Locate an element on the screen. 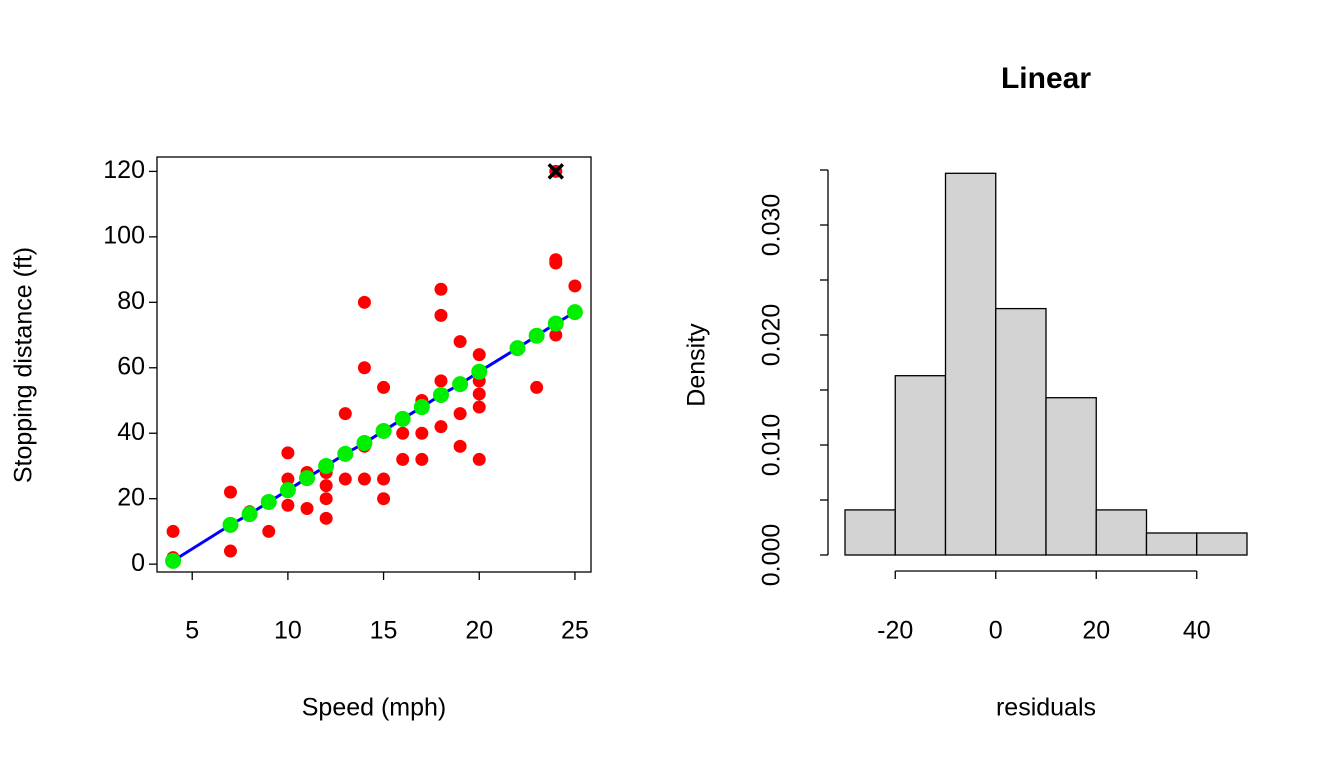  y-tick-label: 20 is located at coordinates (131, 497).